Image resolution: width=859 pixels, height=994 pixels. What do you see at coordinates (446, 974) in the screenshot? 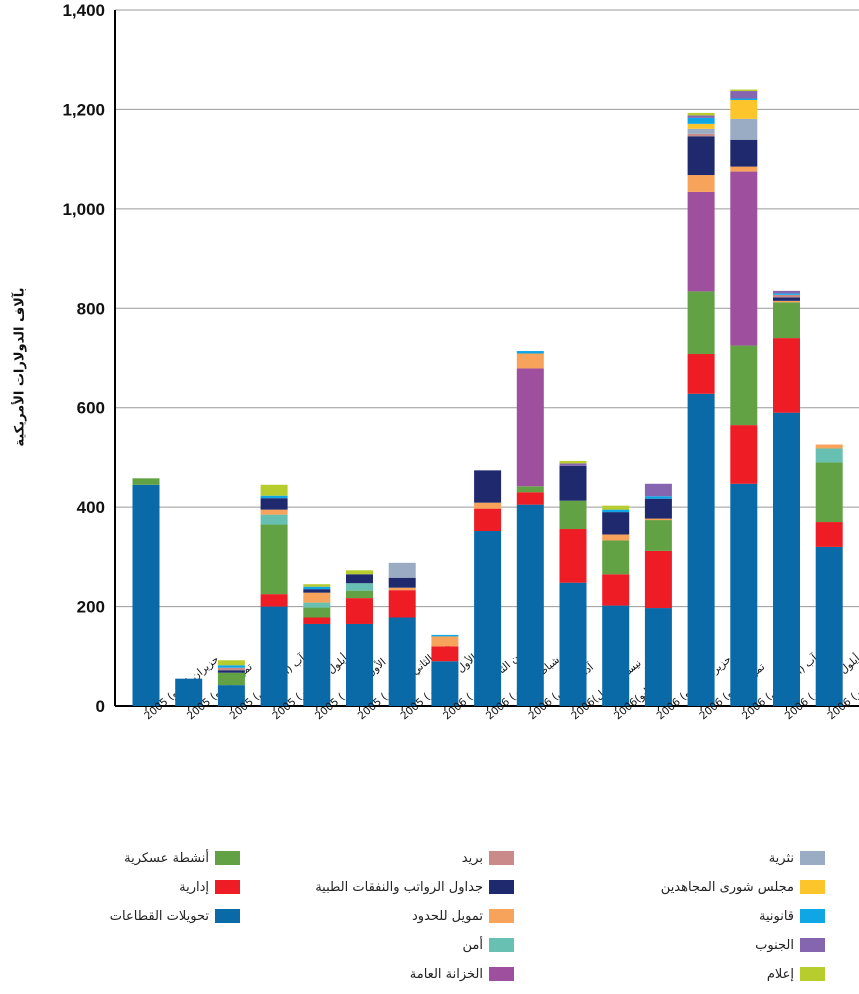
I see `legend-label: الخزانة العامة` at bounding box center [446, 974].